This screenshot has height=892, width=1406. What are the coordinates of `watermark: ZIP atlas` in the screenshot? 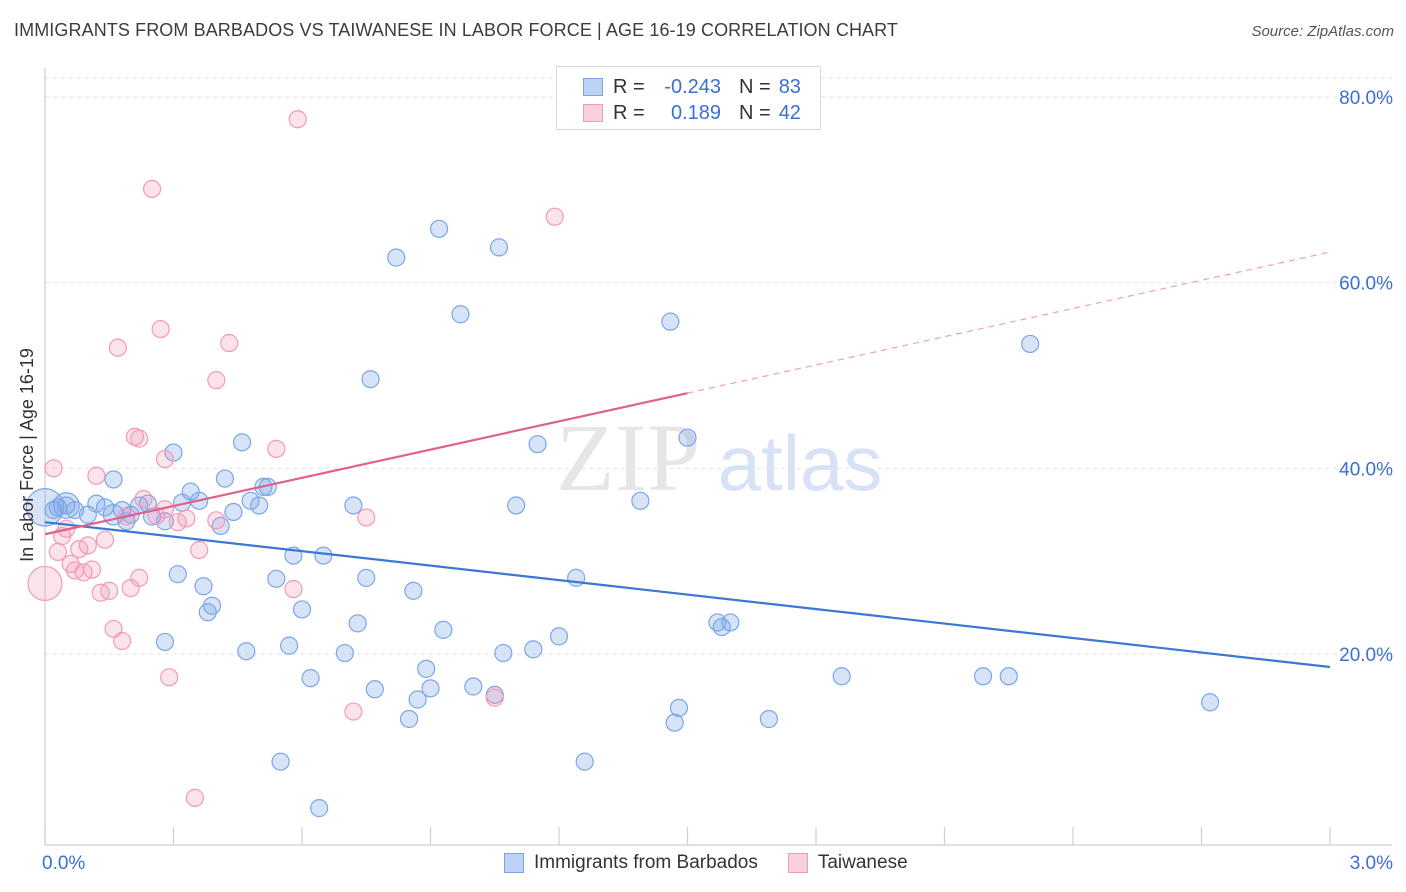 It's located at (719, 457).